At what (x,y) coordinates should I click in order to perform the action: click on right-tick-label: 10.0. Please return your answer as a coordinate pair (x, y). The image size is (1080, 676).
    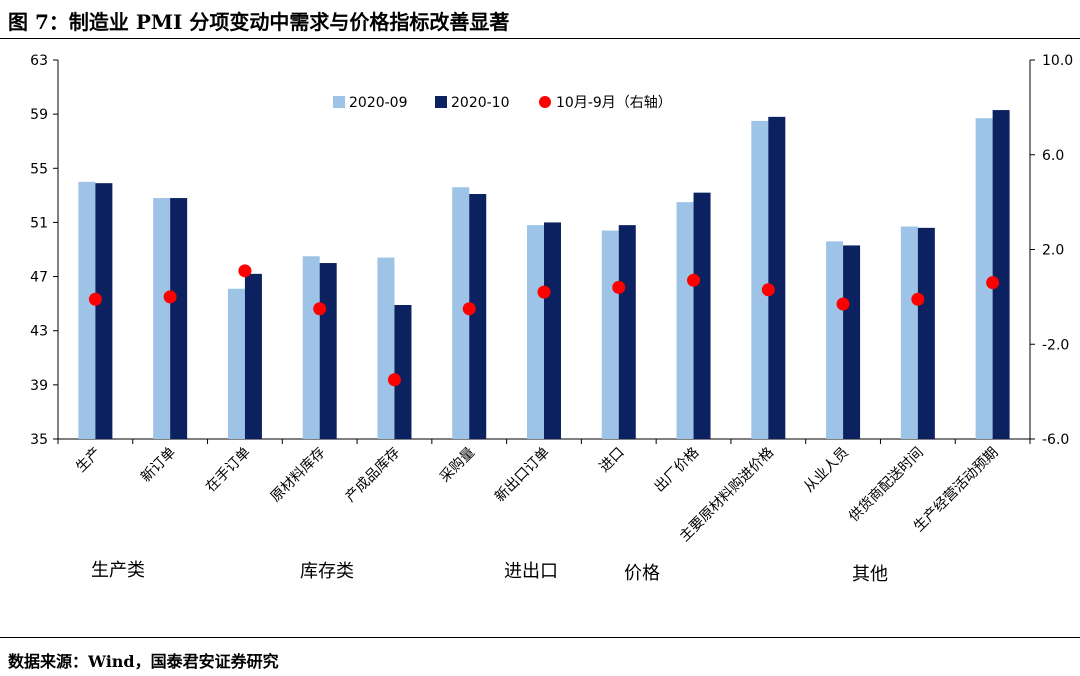
    Looking at the image, I should click on (1057, 61).